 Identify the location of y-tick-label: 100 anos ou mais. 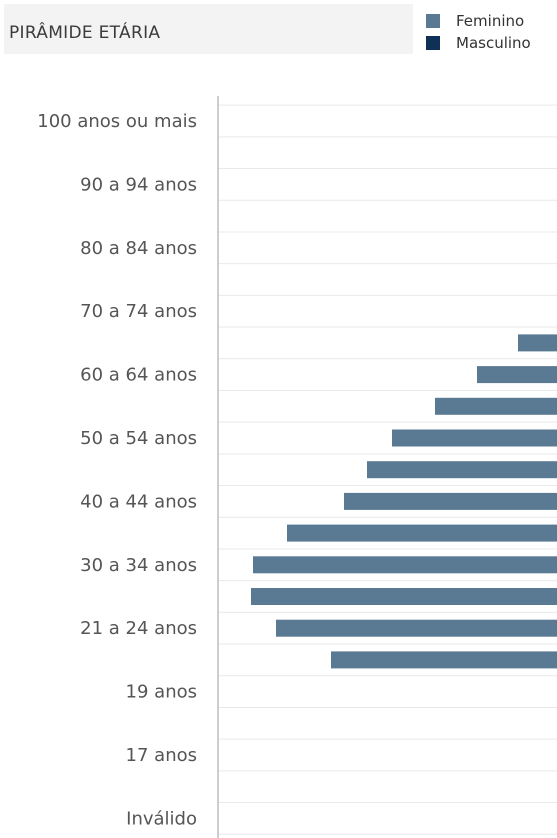
(117, 121).